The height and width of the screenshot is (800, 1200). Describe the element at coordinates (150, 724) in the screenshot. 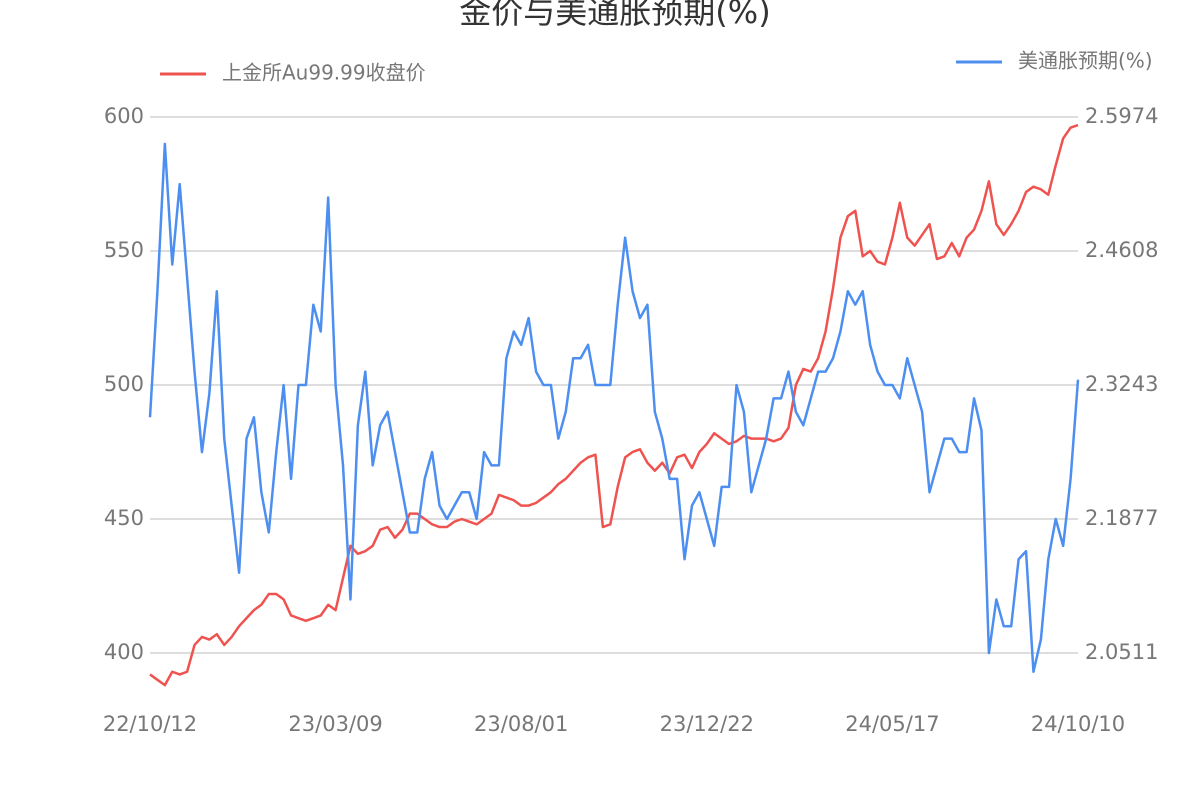

I see `x-tick-label: 22/10/12` at that location.